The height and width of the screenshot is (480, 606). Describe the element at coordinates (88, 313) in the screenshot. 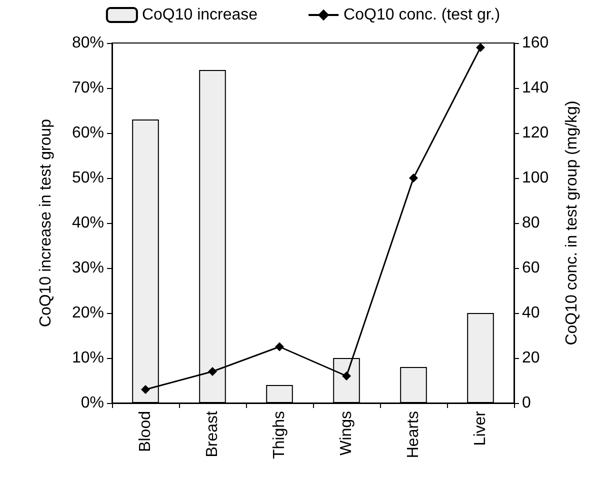

I see `y-tick-label: 20%` at that location.